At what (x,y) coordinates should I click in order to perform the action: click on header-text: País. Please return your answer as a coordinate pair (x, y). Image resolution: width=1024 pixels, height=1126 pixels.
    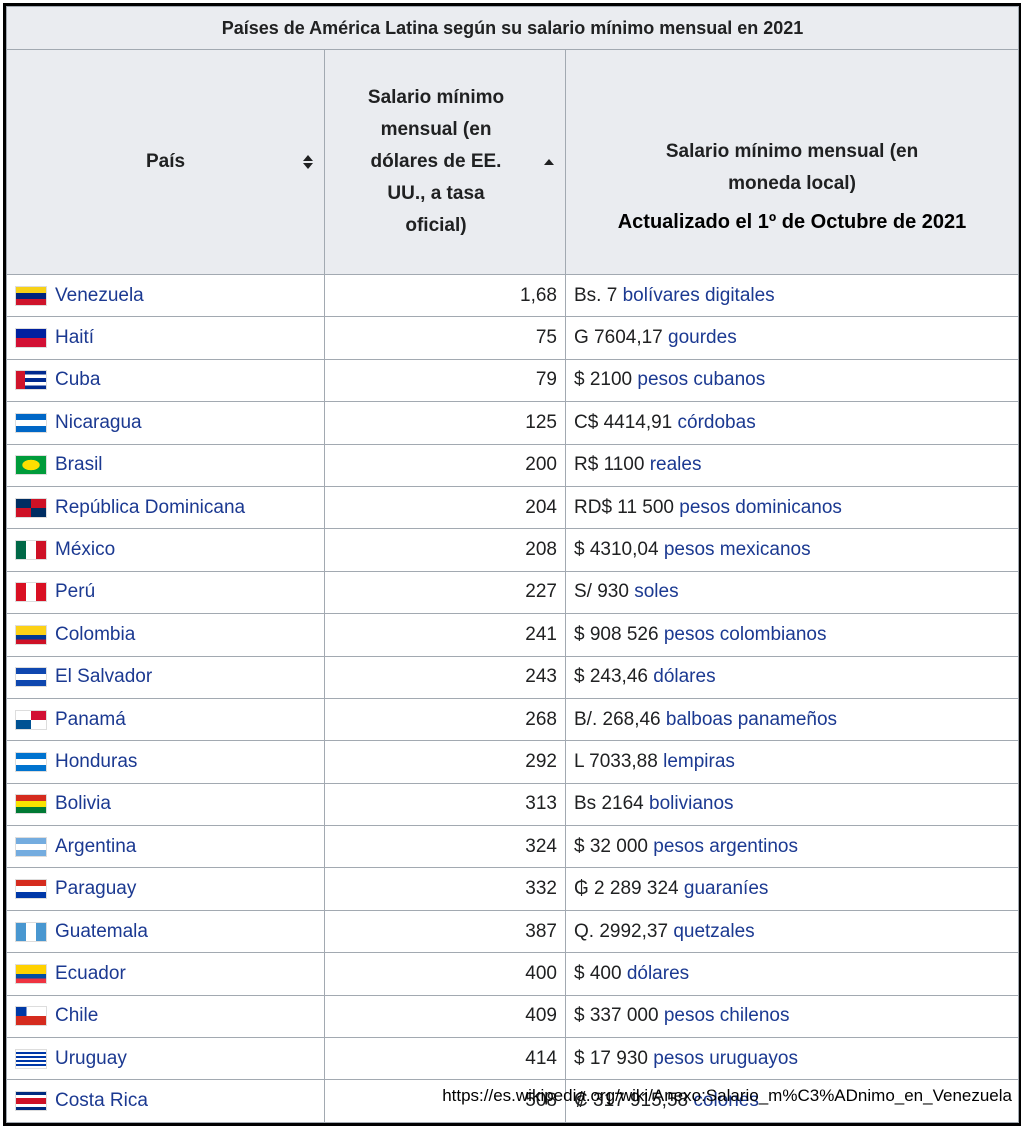
    Looking at the image, I should click on (165, 161).